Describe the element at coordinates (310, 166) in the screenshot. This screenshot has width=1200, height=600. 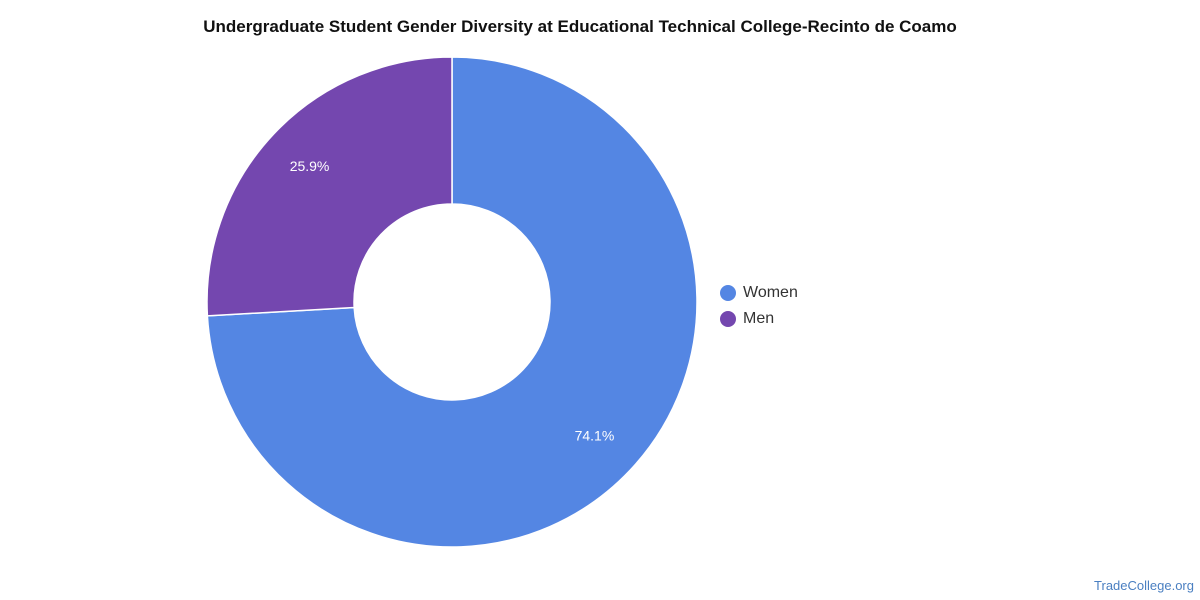
I see `data-label-men: 25.9%` at that location.